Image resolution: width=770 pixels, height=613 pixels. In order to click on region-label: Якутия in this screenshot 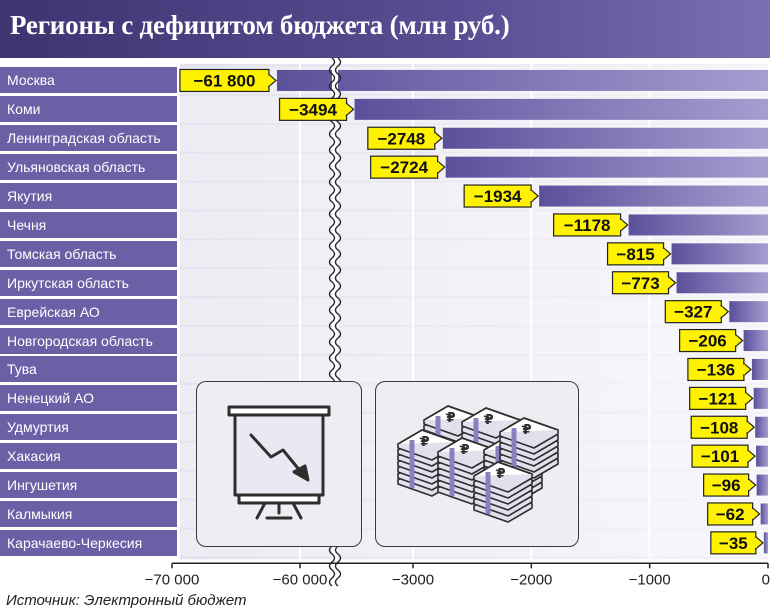, I will do `click(88, 196)`.